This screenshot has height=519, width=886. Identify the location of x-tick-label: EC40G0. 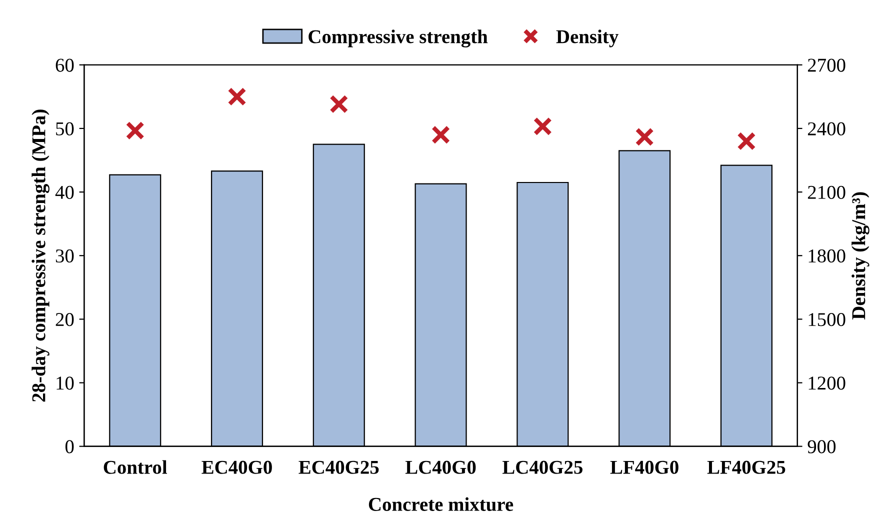
(237, 467).